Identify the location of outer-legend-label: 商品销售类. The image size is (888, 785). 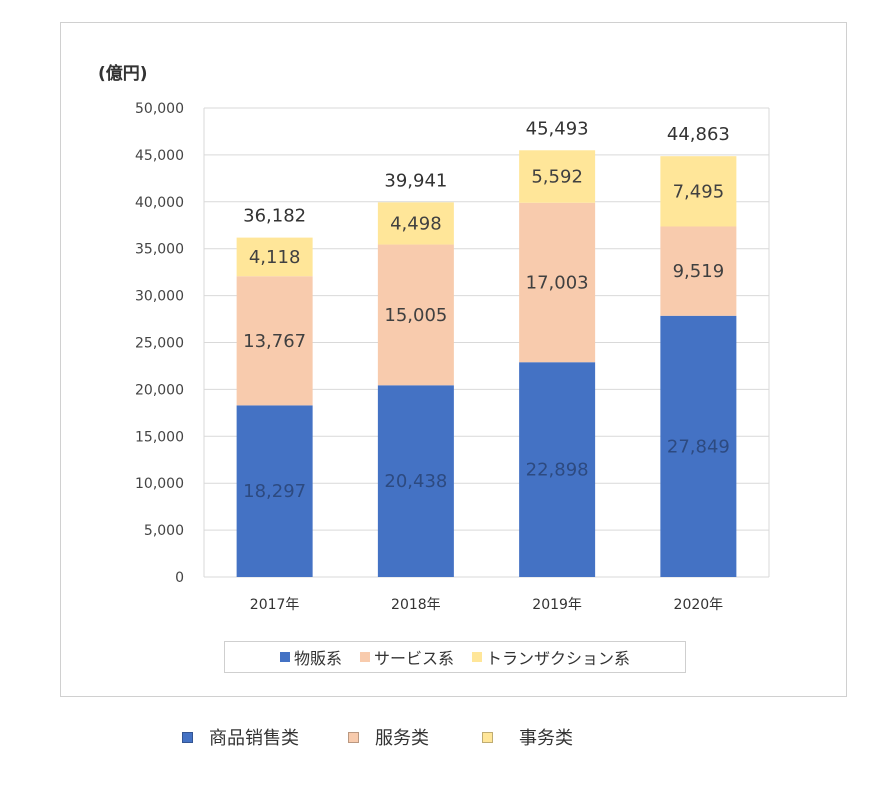
(254, 738).